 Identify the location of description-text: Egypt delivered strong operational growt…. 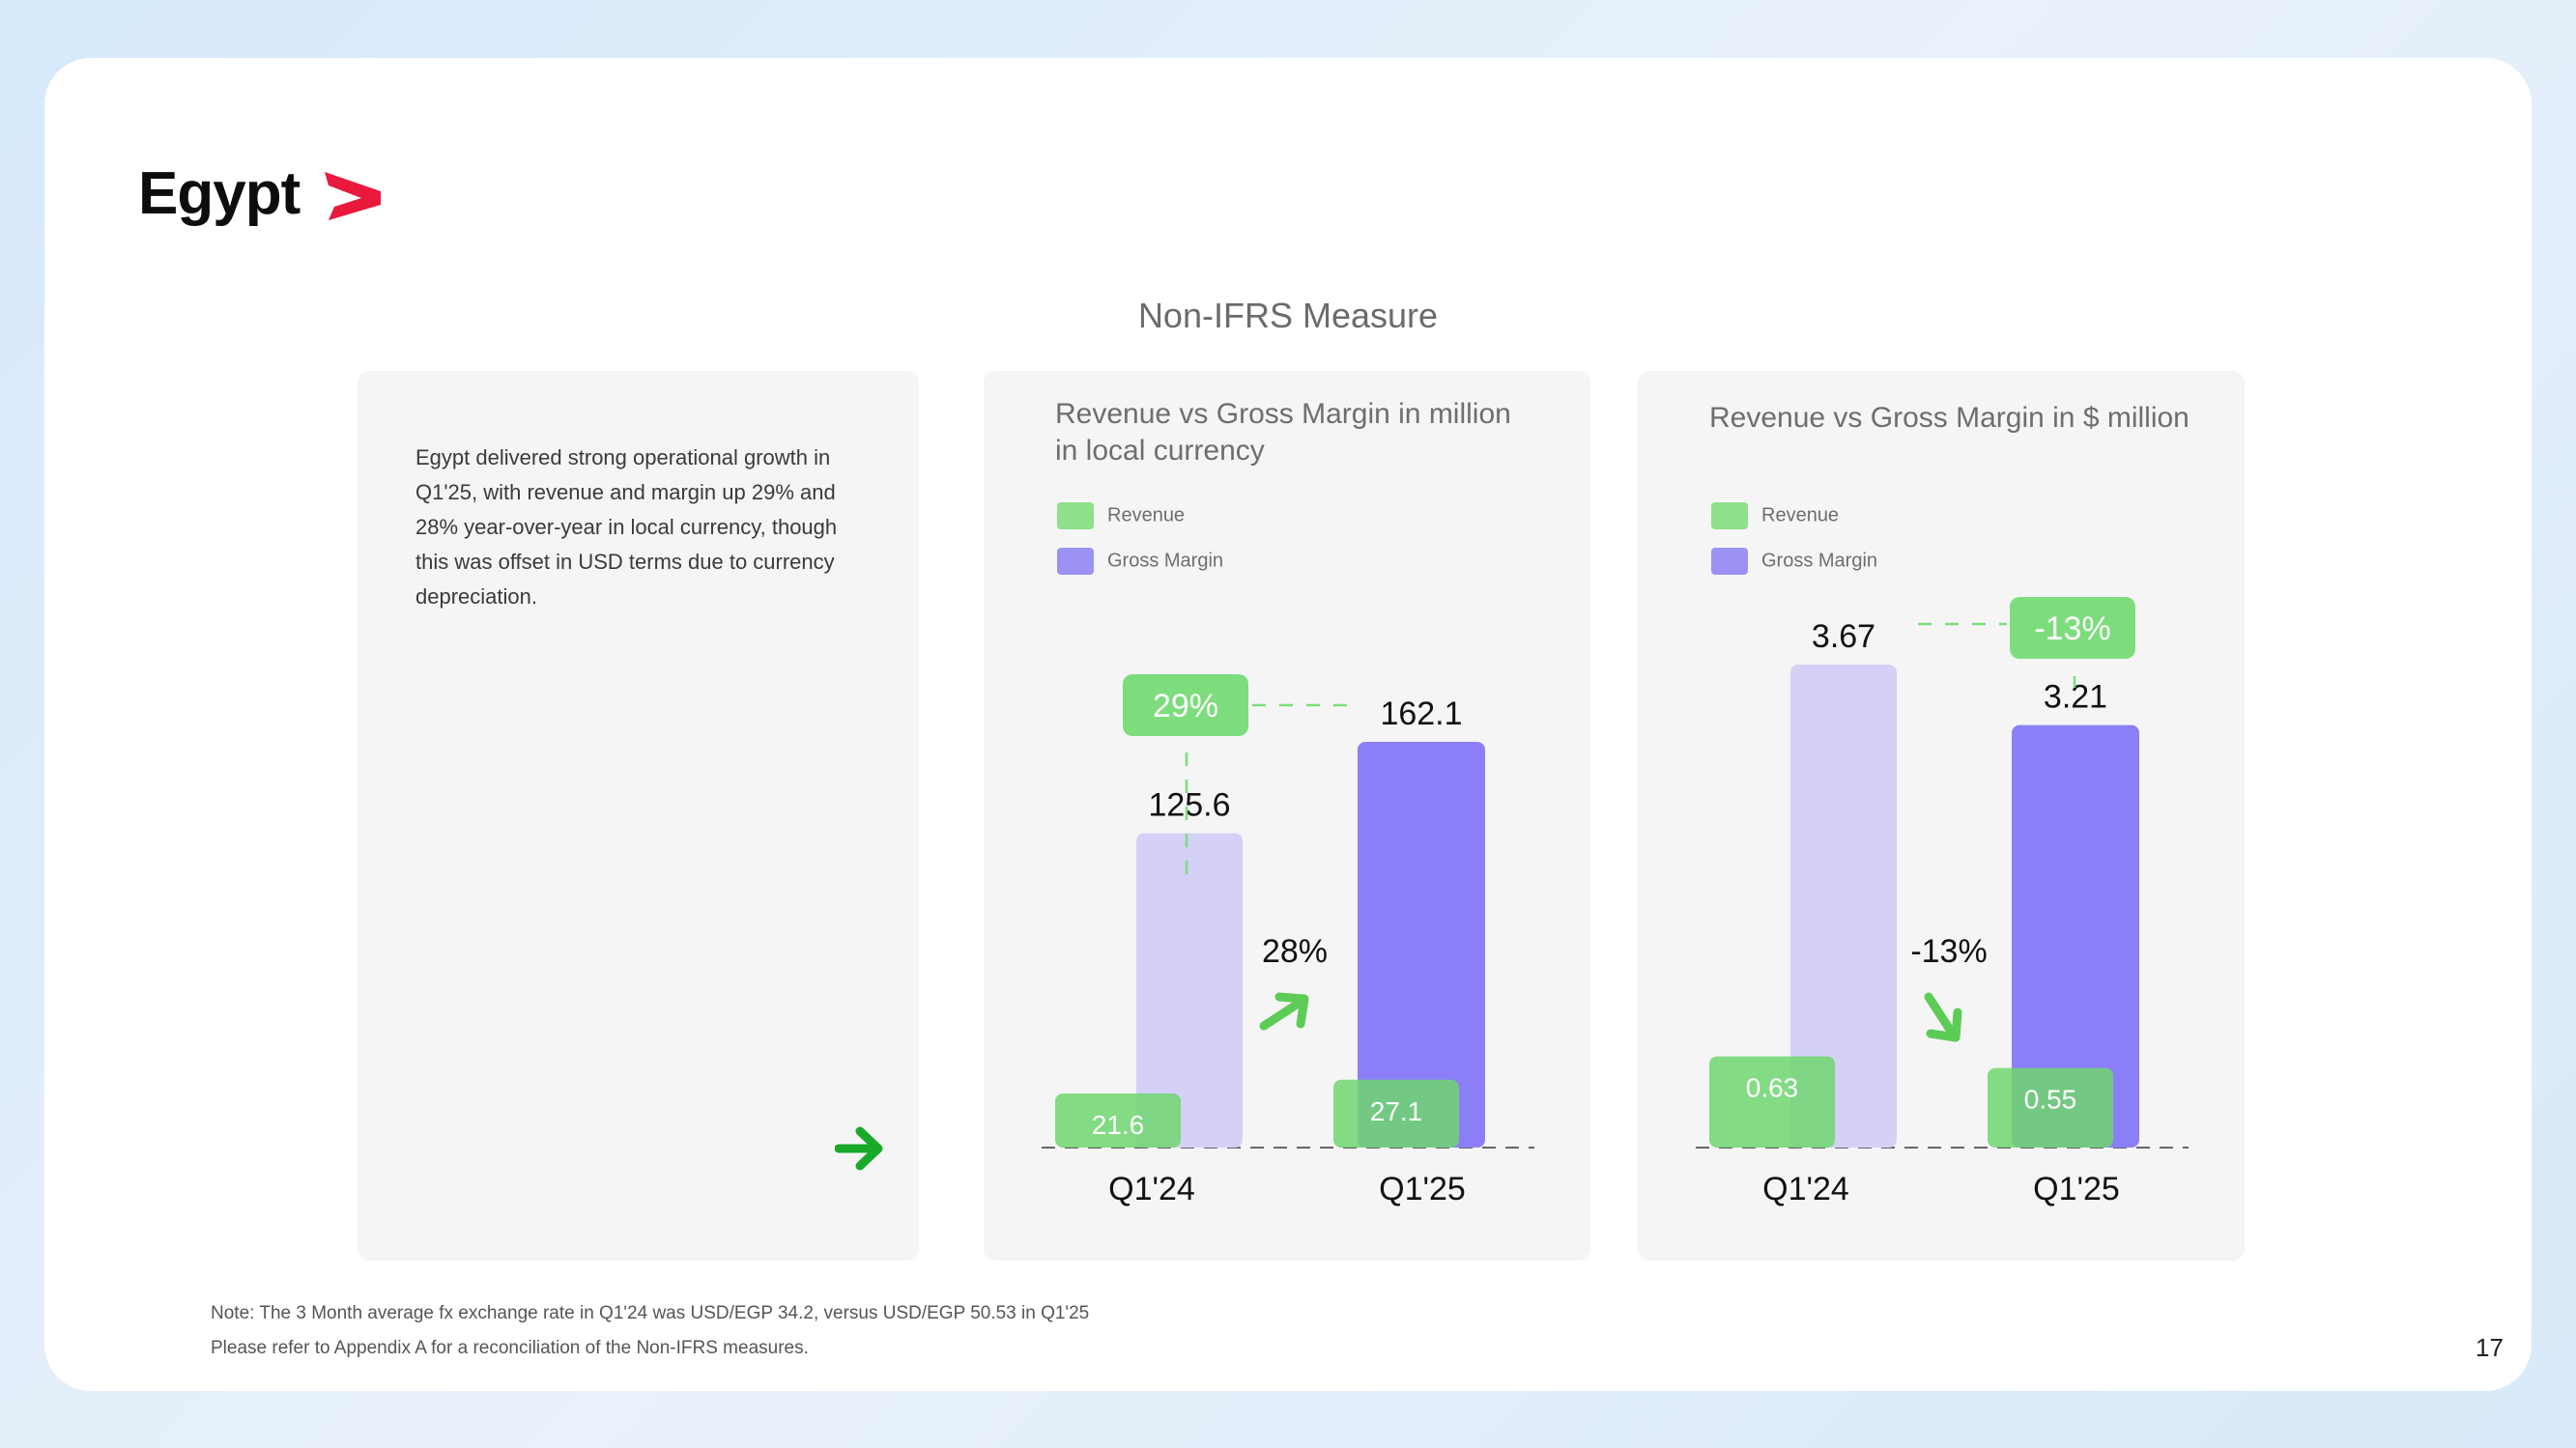
(627, 527).